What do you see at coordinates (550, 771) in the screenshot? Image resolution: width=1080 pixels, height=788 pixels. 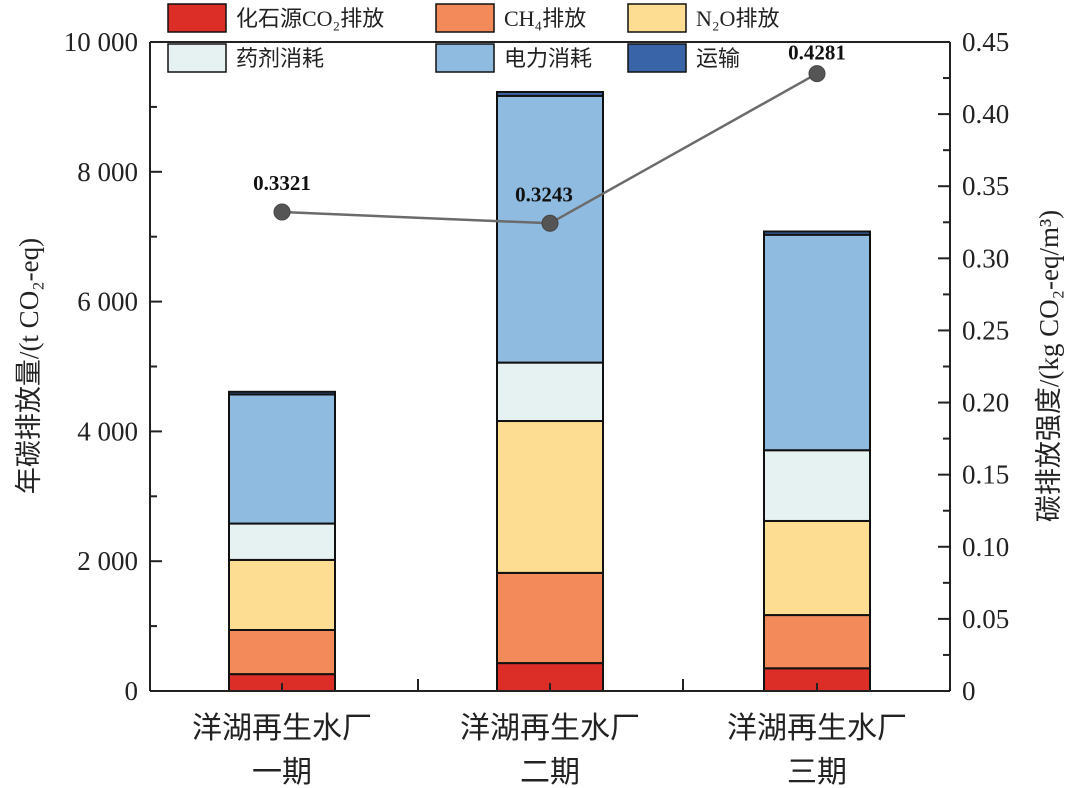 I see `category-label: 二期` at bounding box center [550, 771].